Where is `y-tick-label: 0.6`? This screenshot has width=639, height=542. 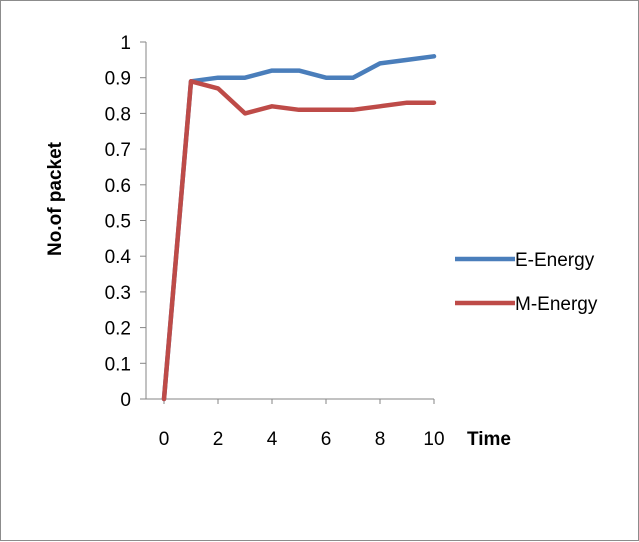 y-tick-label: 0.6 is located at coordinates (118, 186).